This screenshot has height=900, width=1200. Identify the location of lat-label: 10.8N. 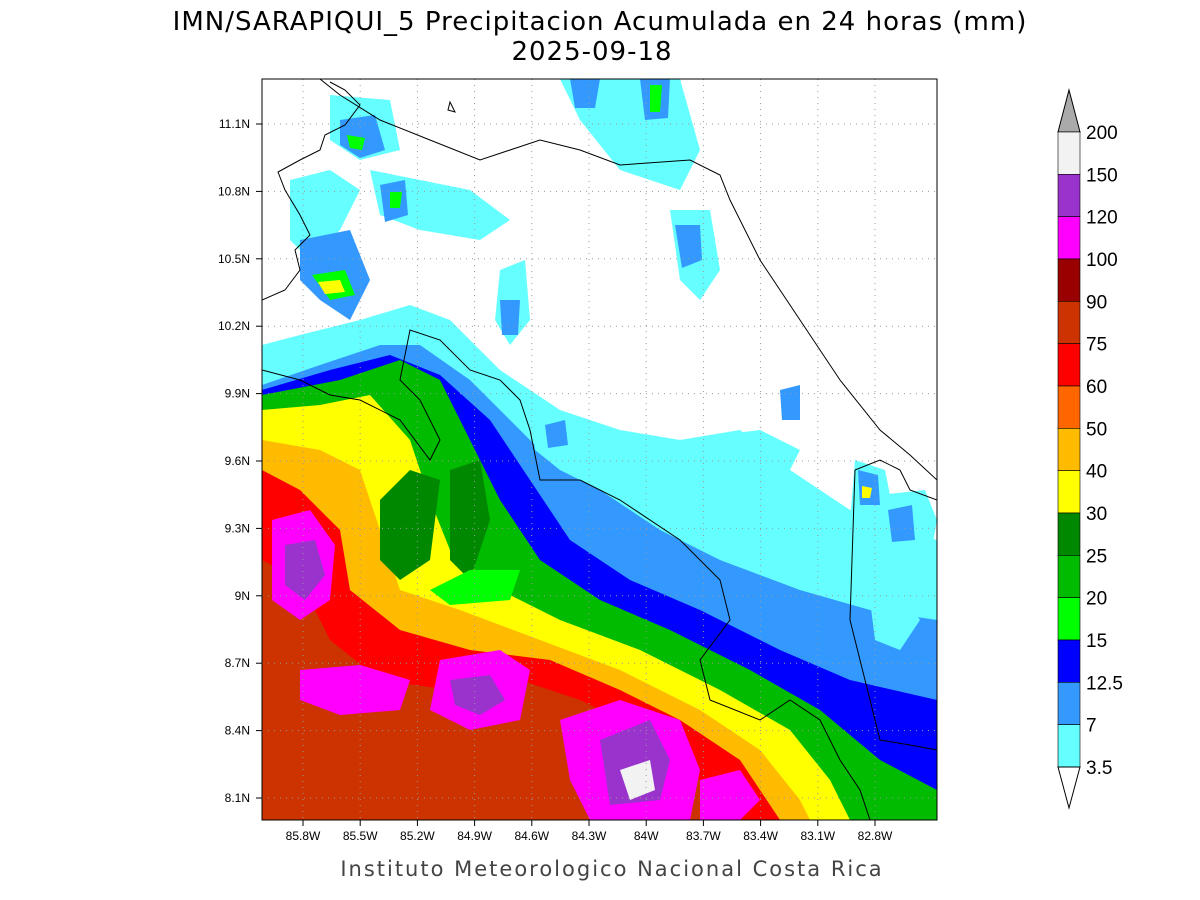
(234, 191).